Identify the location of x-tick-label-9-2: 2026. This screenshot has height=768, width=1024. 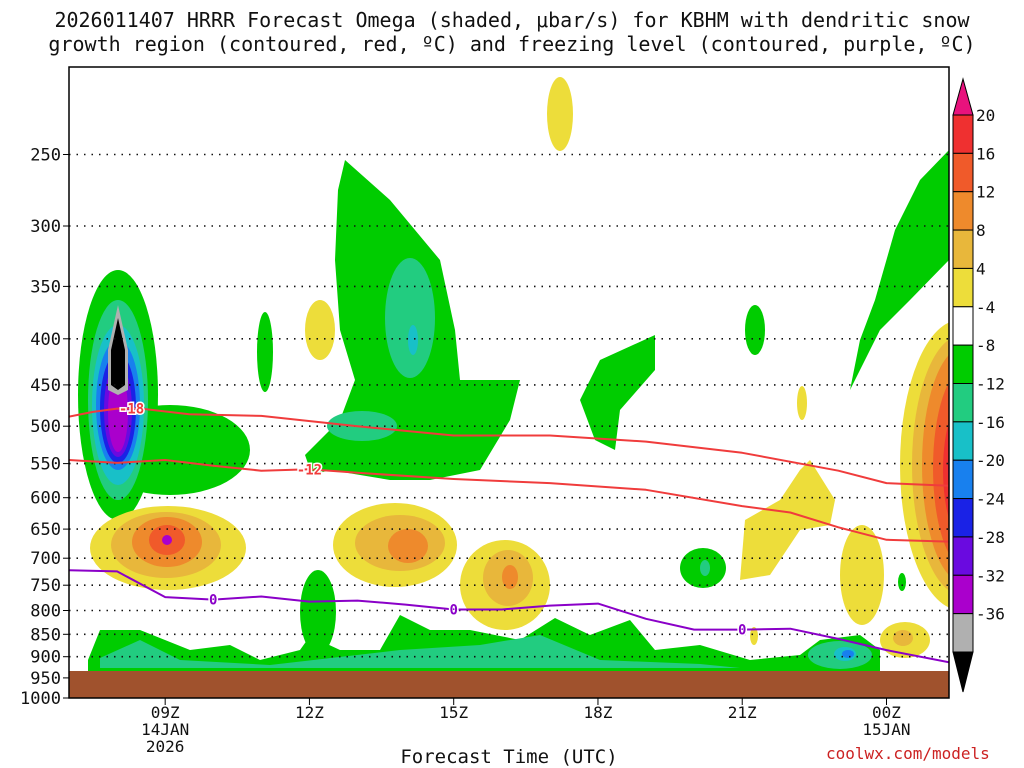
(165, 746).